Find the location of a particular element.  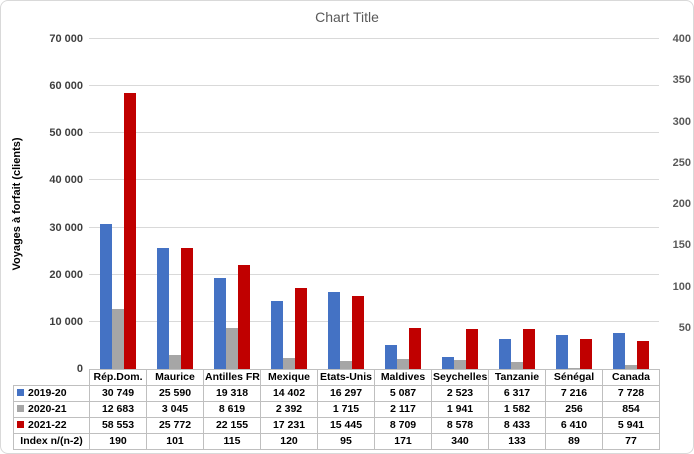

bar-2021-22-Rép.Dom. is located at coordinates (129, 230).